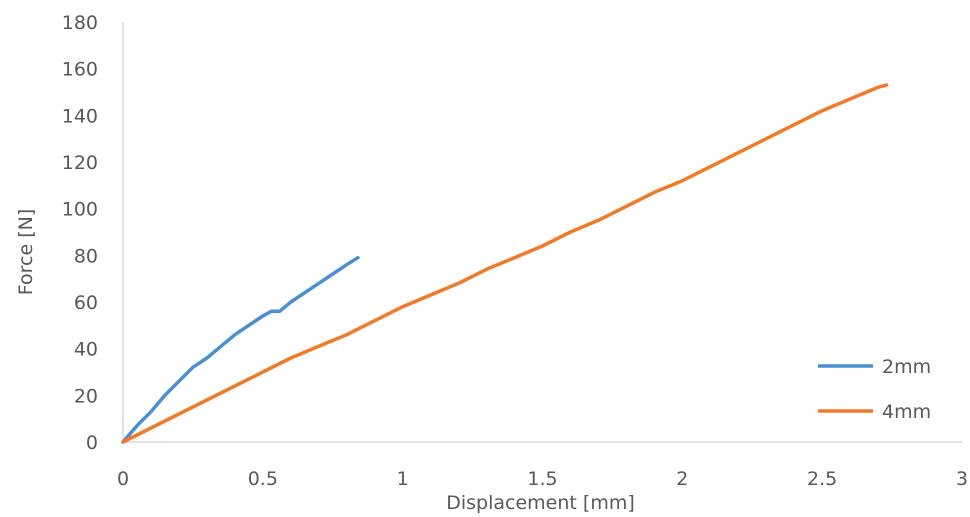 Image resolution: width=970 pixels, height=517 pixels. I want to click on x-tick-label: 3, so click(962, 479).